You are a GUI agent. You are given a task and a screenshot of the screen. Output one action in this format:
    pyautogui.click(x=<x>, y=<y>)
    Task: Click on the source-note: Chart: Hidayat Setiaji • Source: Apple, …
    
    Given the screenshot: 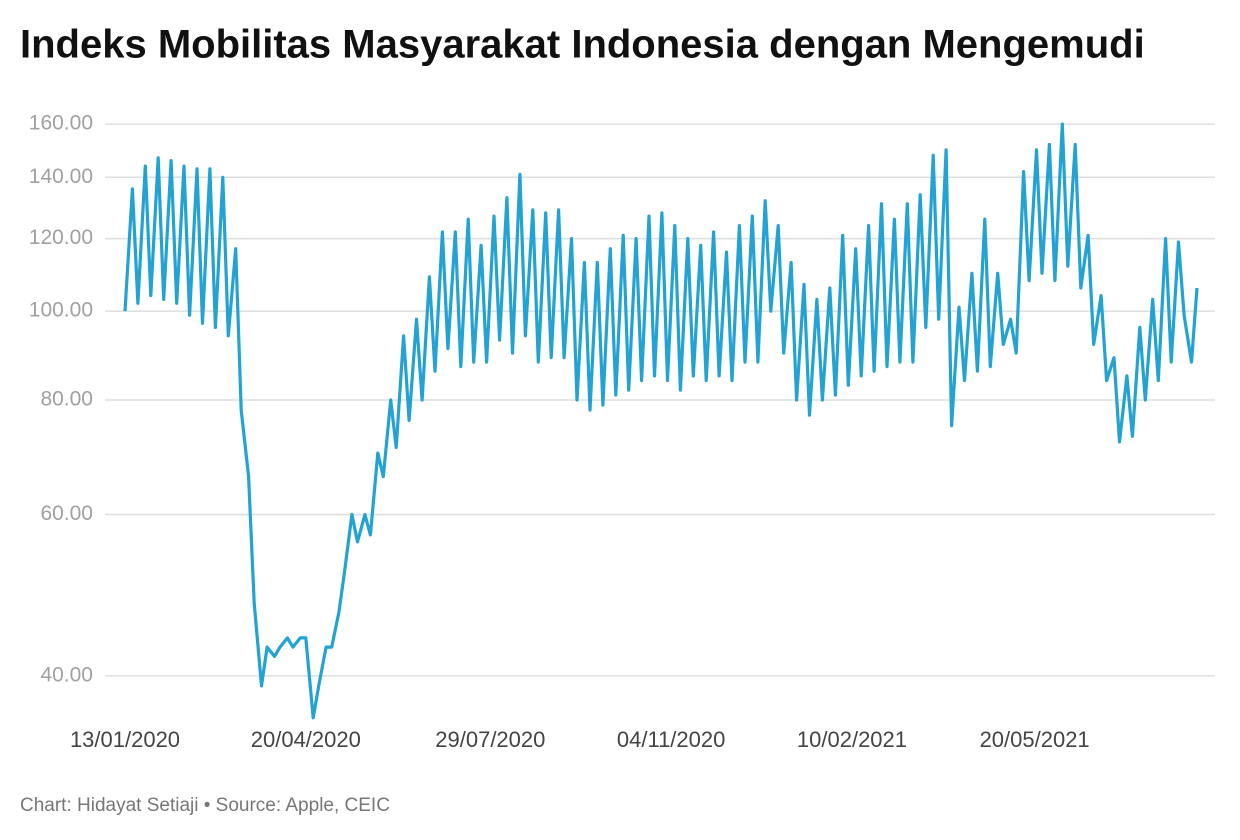 What is the action you would take?
    pyautogui.click(x=205, y=805)
    